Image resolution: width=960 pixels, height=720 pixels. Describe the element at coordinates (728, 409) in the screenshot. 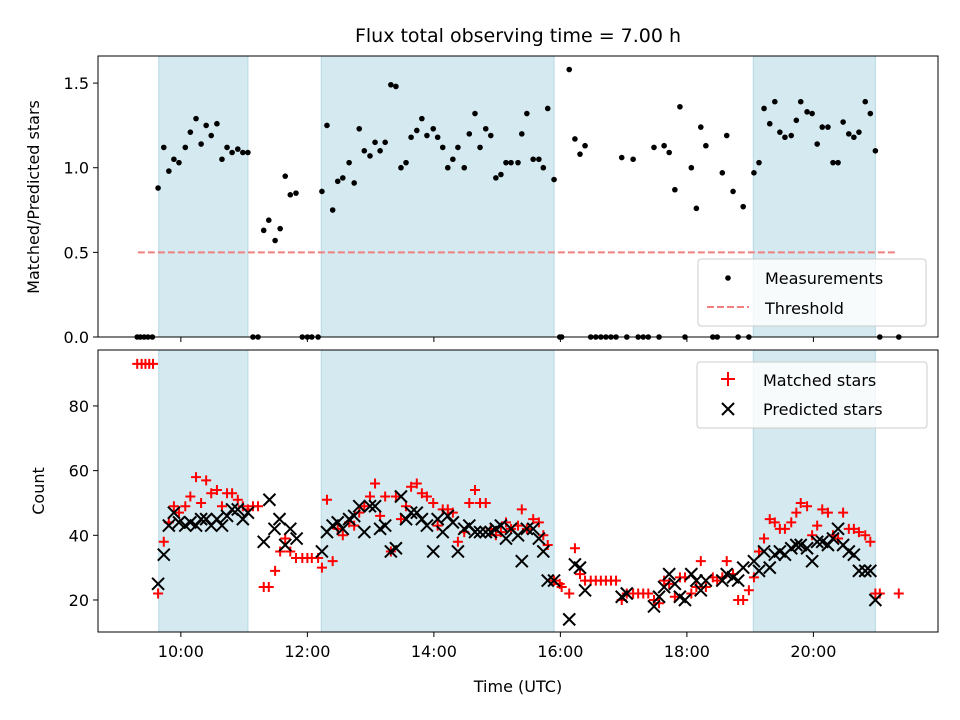

I see `legend-predicted-marker` at that location.